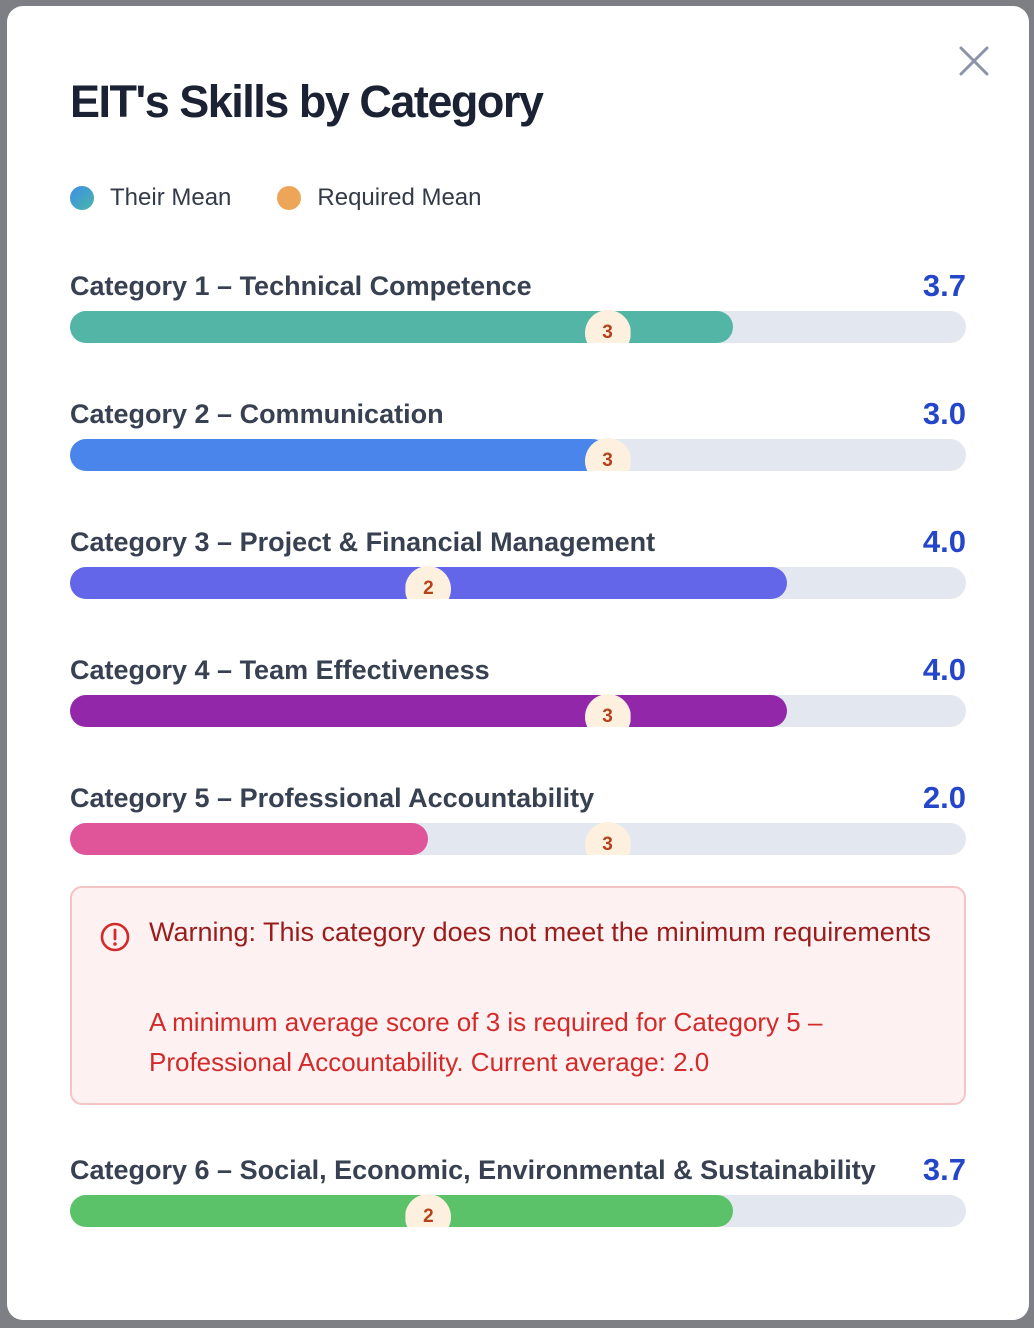  I want to click on category-name: Category 2 – Communication, so click(257, 414).